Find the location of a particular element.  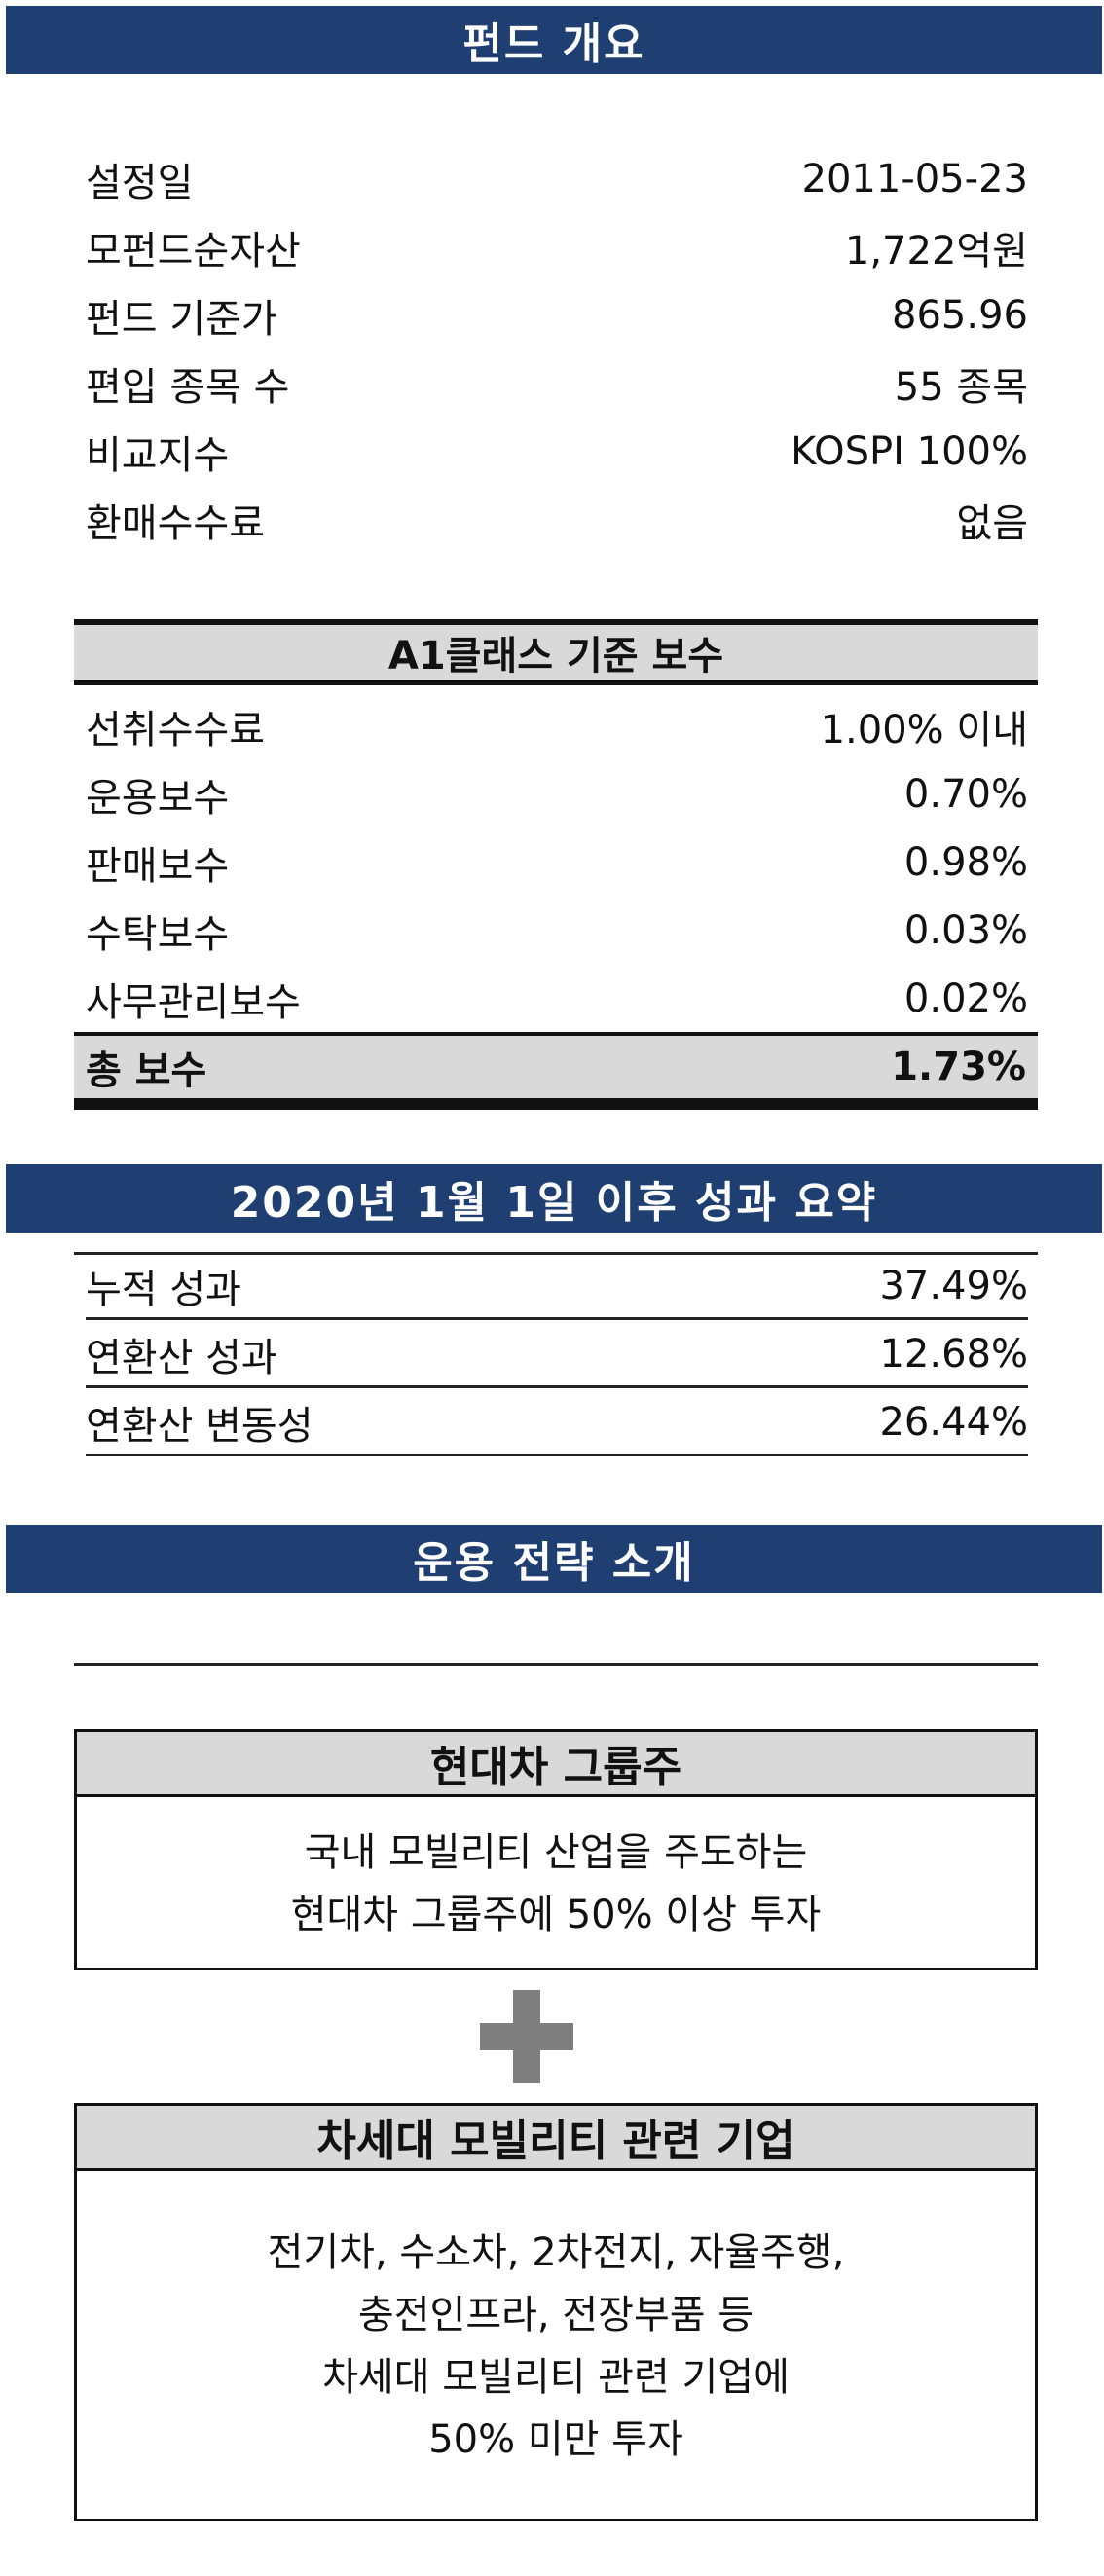

overview-label: 환매수수료 is located at coordinates (175, 523).